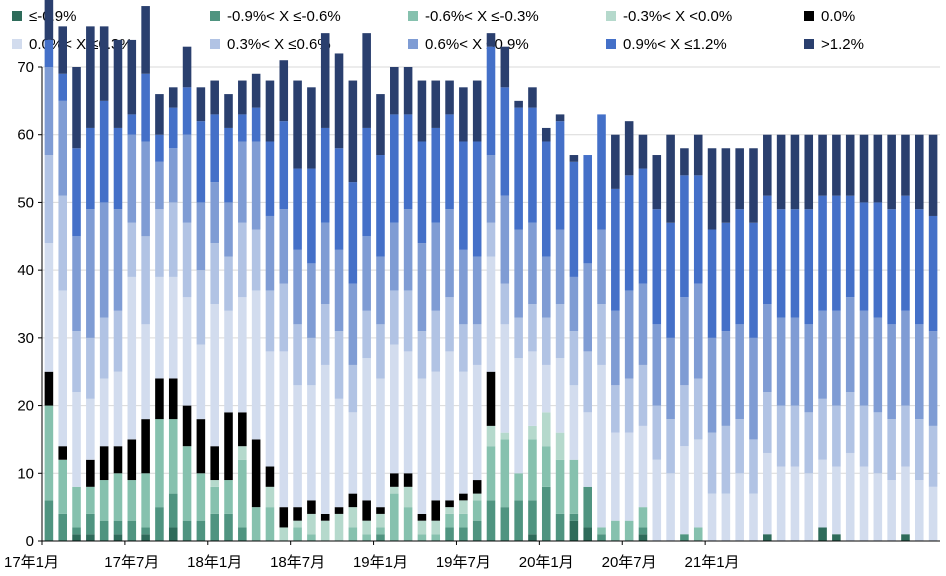 The height and width of the screenshot is (576, 946). I want to click on legend-item: >1.2%, so click(834, 44).